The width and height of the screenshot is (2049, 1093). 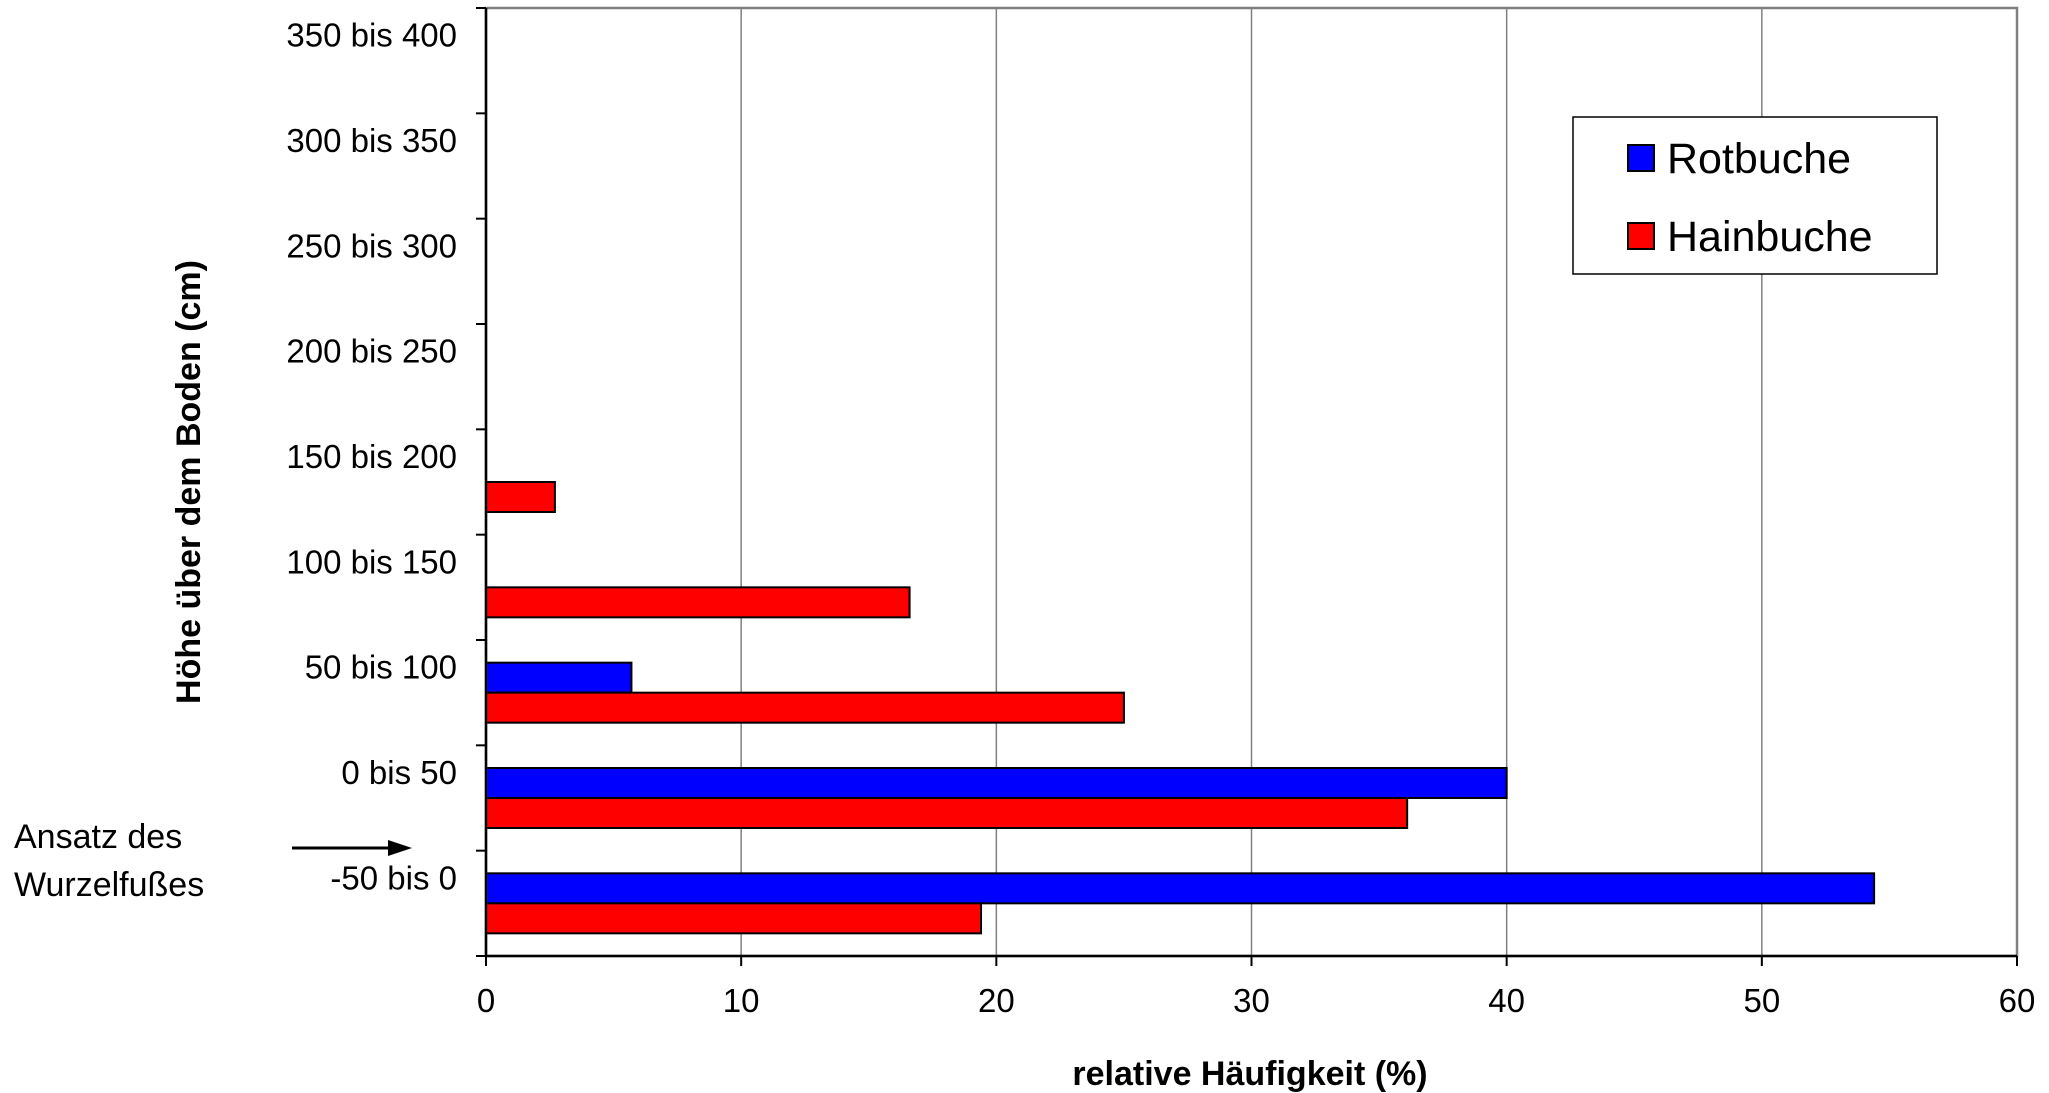 I want to click on y-tick-label: 350 bis 400, so click(x=371, y=35).